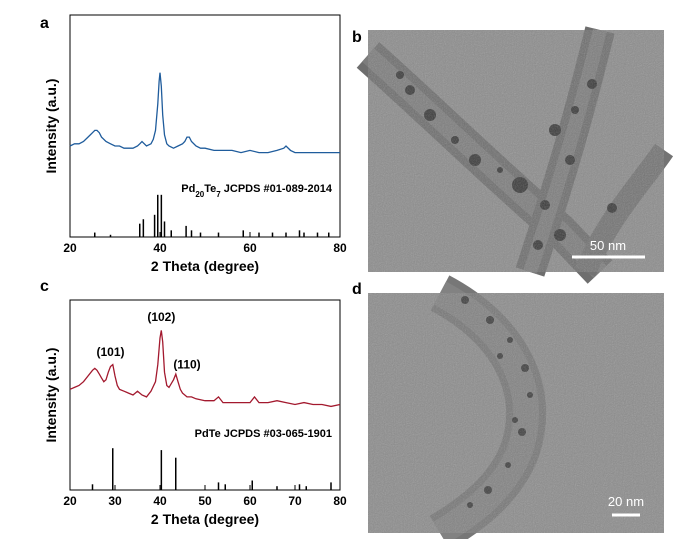  Describe the element at coordinates (188, 189) in the screenshot. I see `reference-label-part: Pd` at that location.